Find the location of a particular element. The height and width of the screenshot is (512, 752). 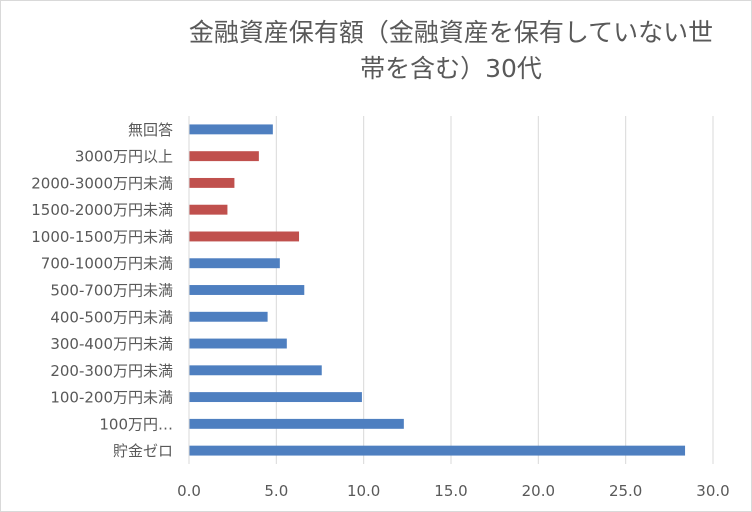

category-label-8: 300-400万円未満 is located at coordinates (111, 344).